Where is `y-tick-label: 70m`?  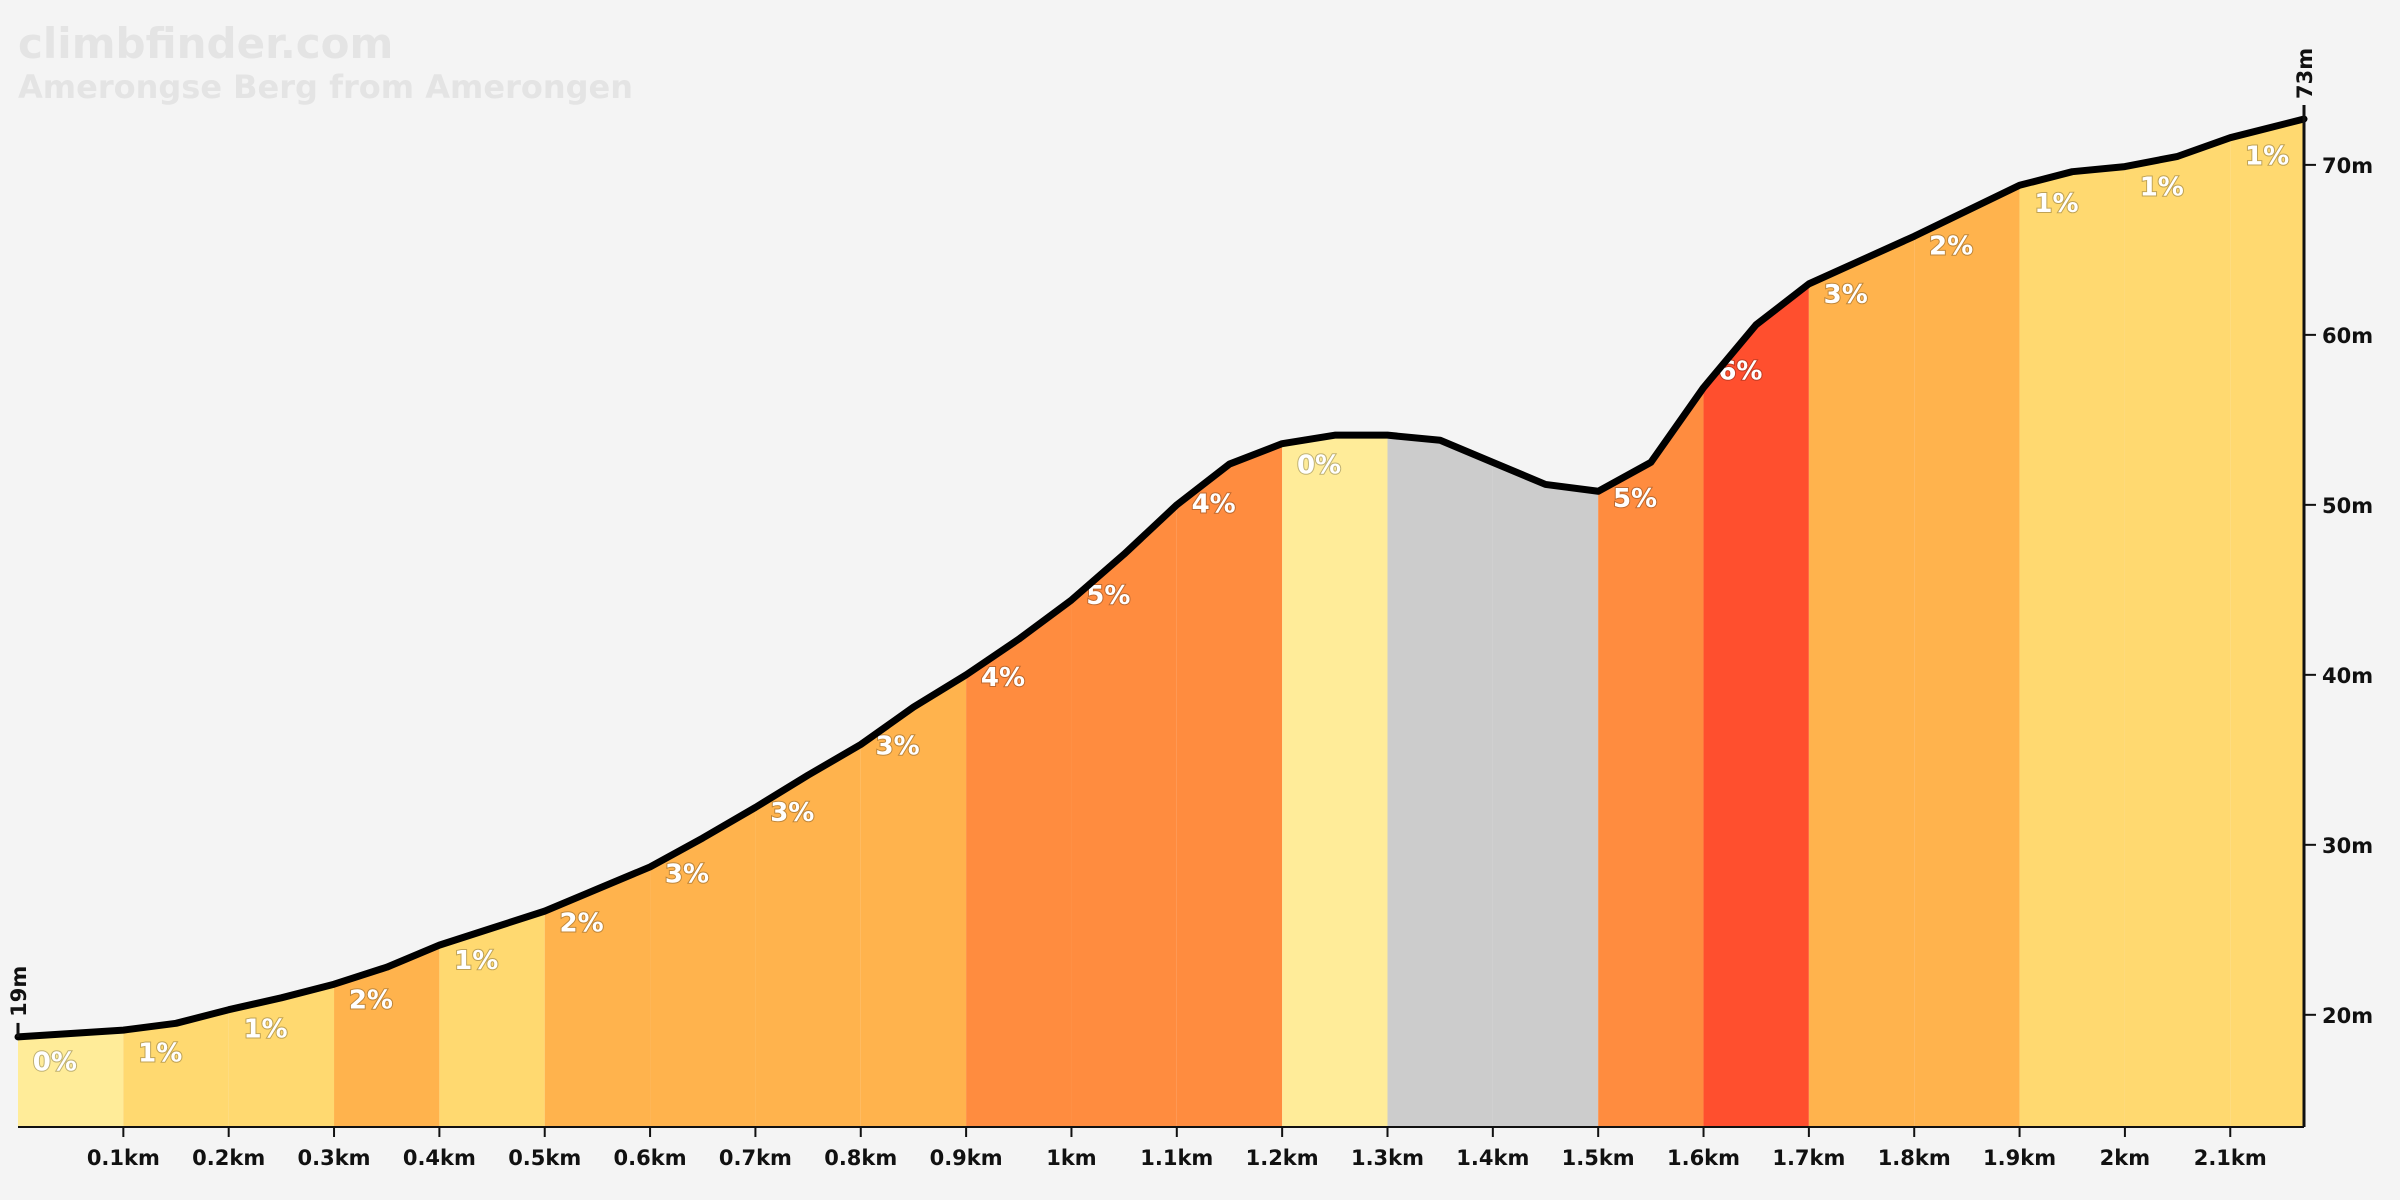
y-tick-label: 70m is located at coordinates (2347, 166).